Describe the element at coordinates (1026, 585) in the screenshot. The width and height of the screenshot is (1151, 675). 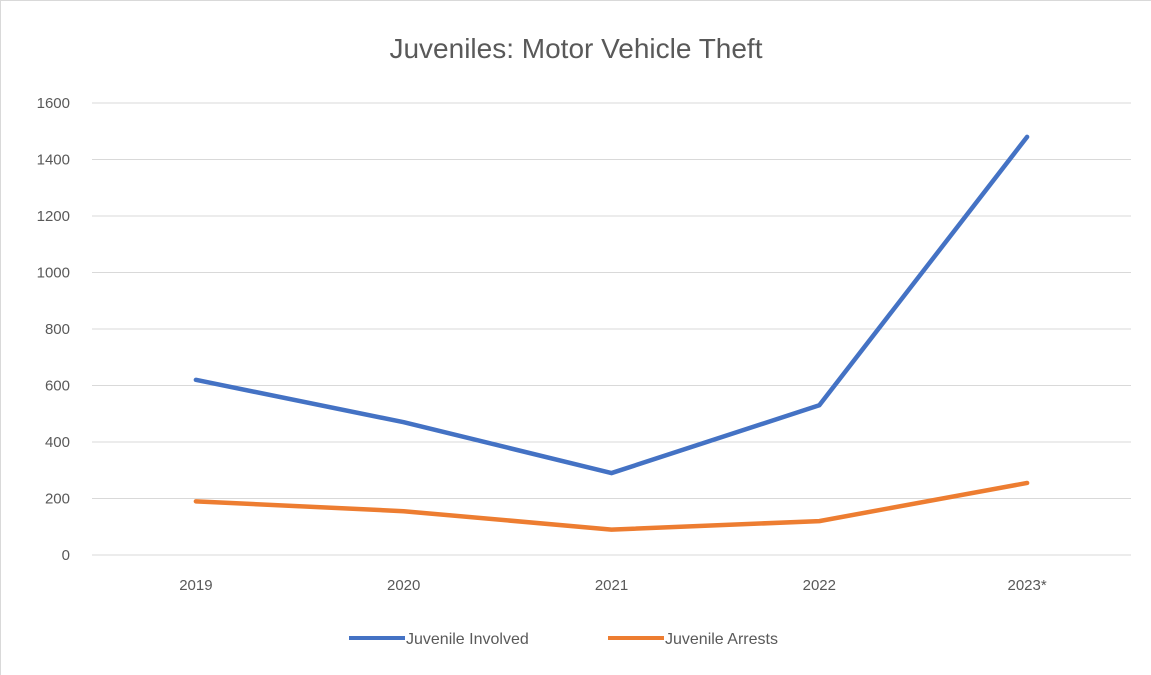
I see `x-tick-label: 2023*` at that location.